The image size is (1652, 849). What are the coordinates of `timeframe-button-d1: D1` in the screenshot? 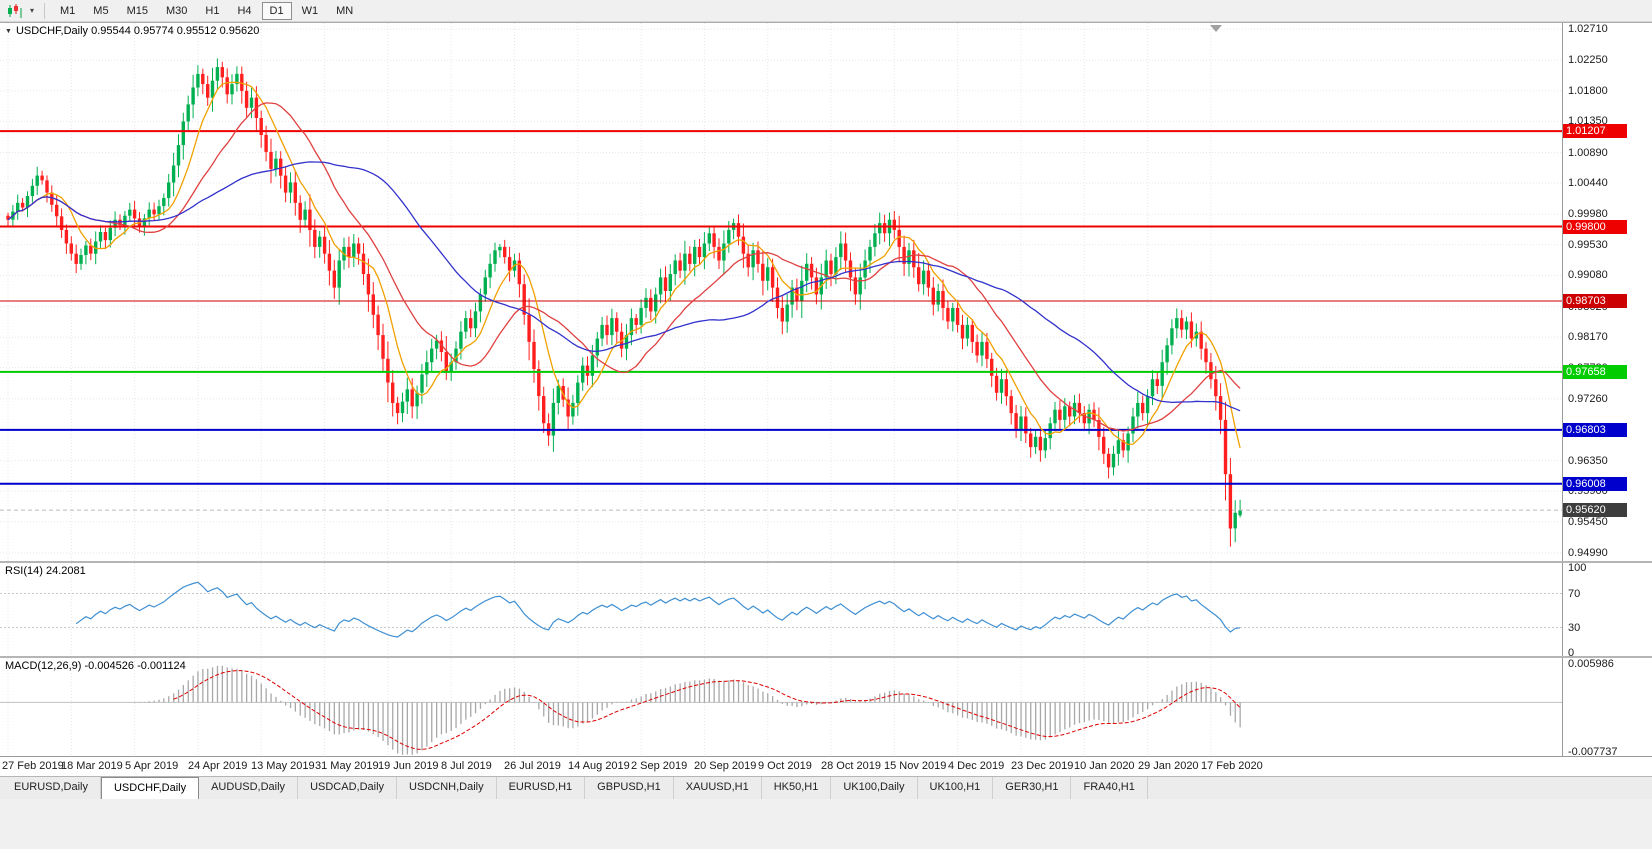 It's located at (276, 10).